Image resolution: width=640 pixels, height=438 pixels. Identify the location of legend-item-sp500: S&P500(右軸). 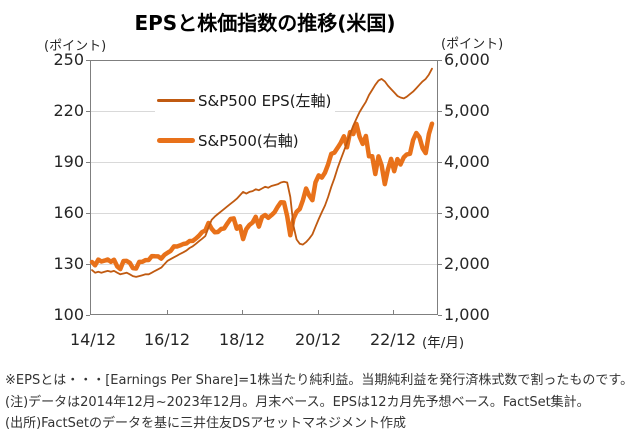
(229, 140).